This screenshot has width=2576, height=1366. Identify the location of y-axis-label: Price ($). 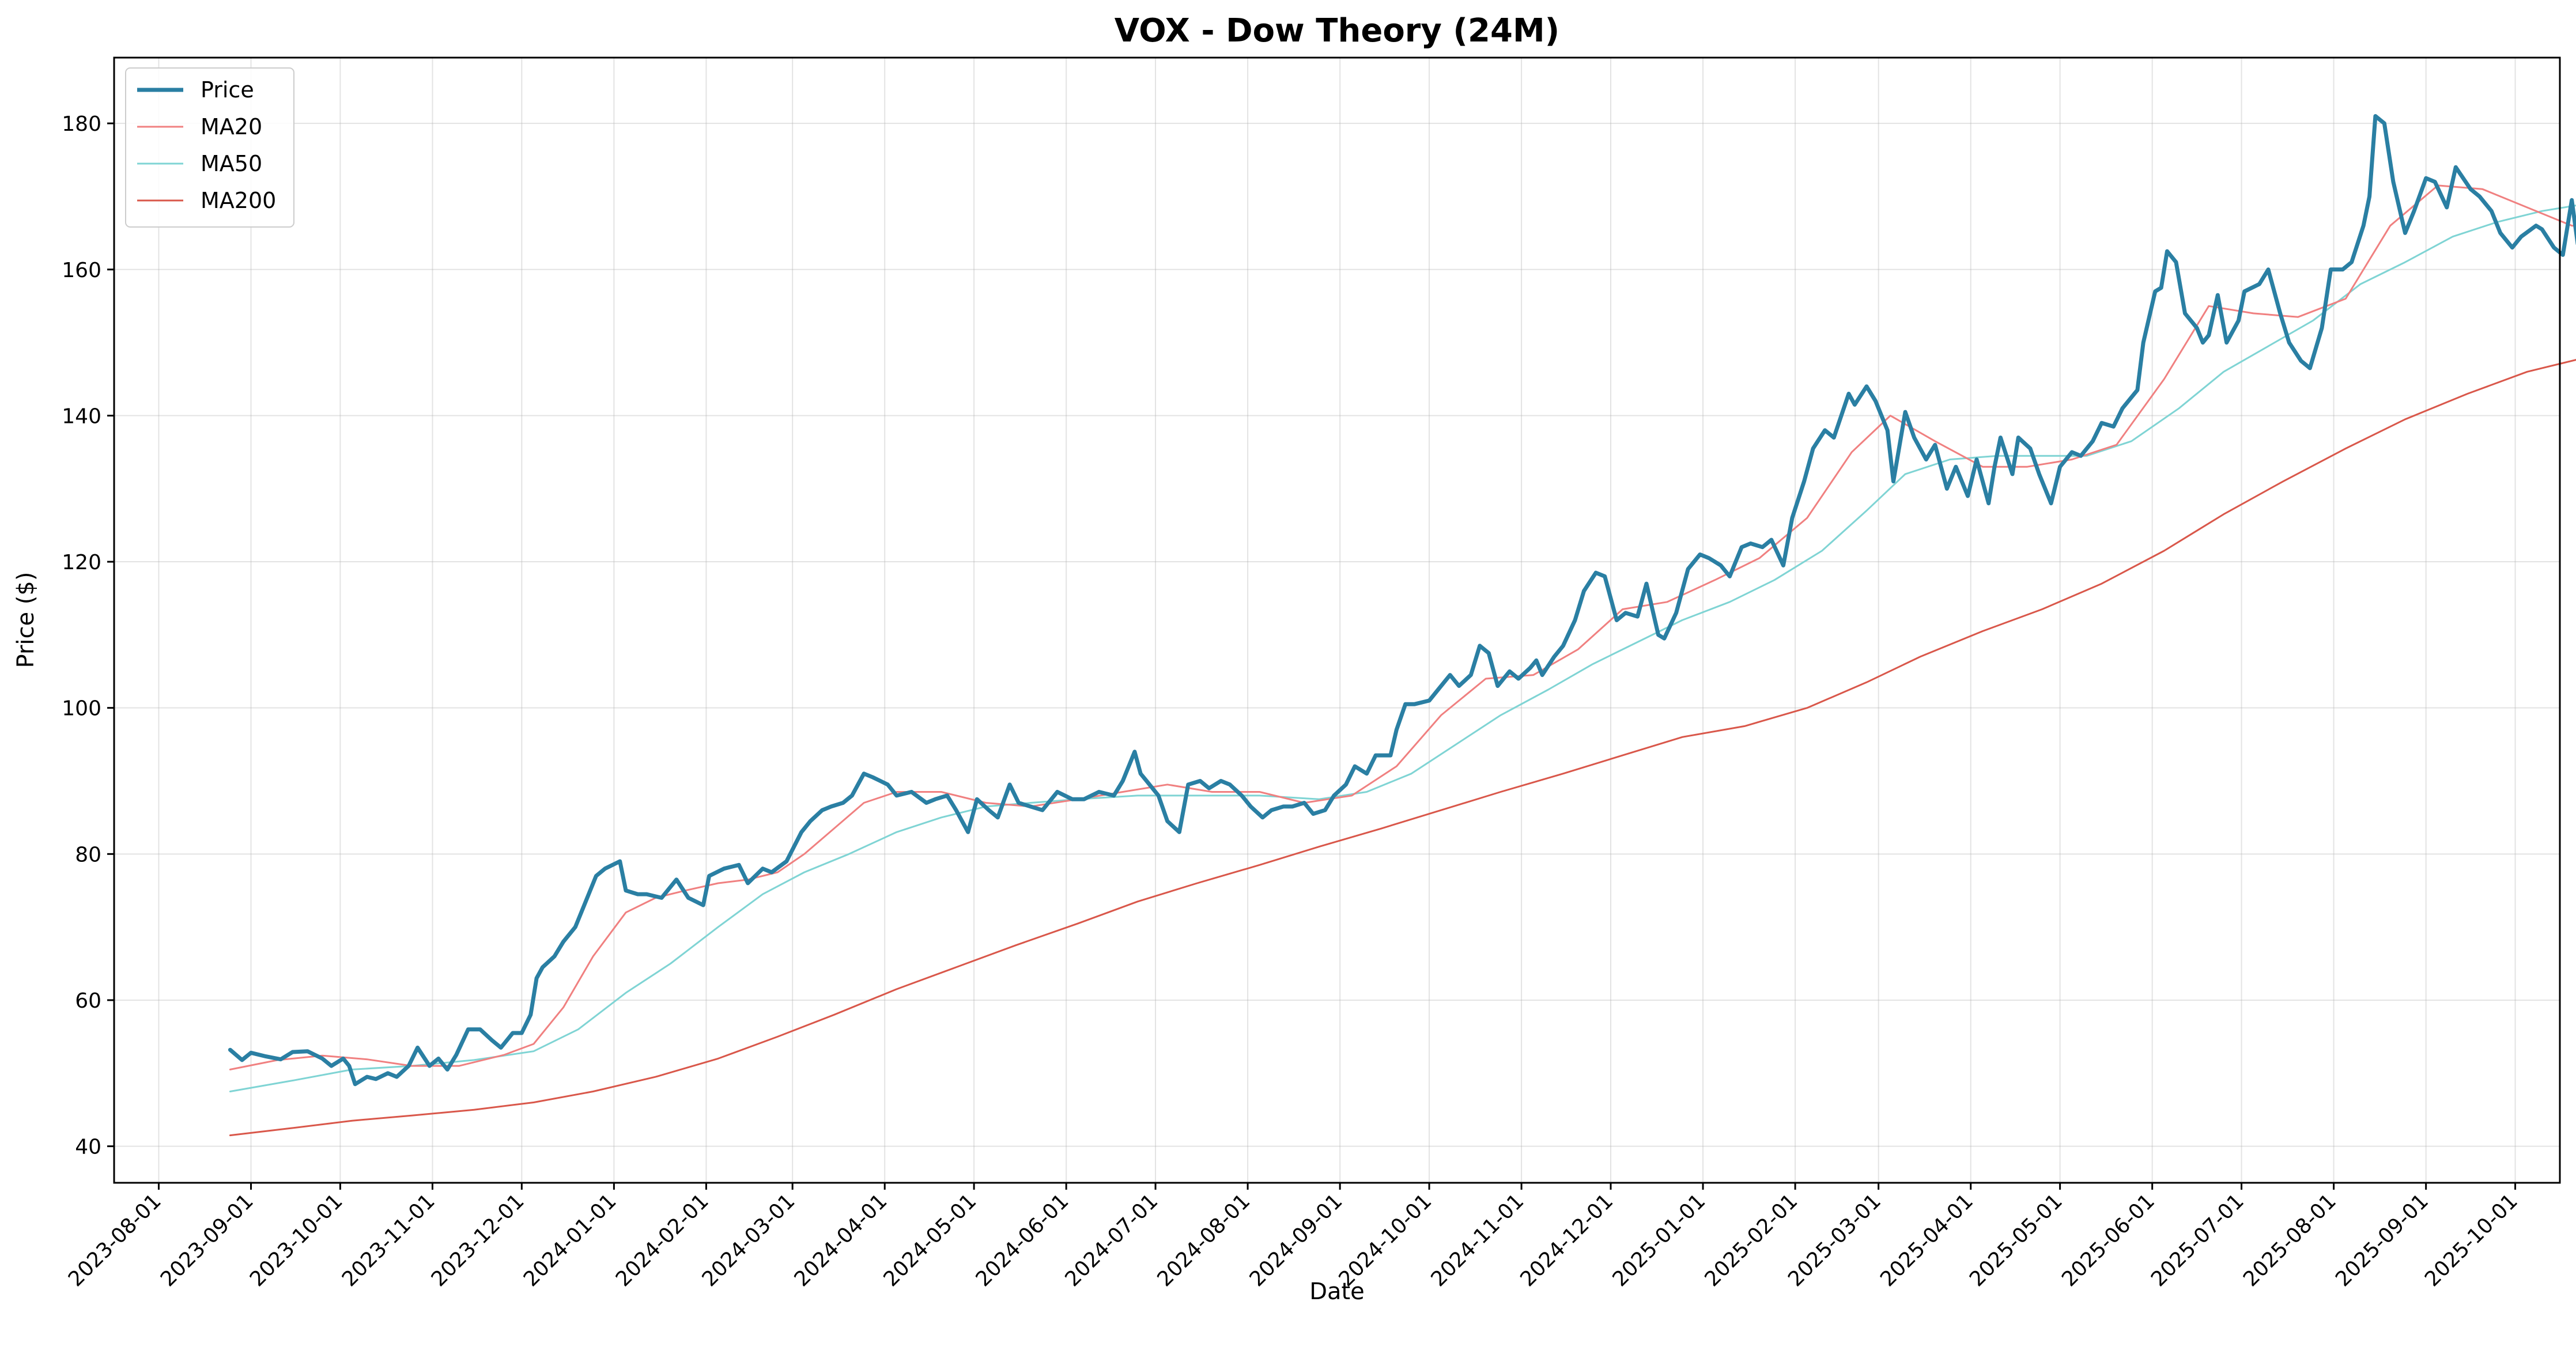
(26, 620).